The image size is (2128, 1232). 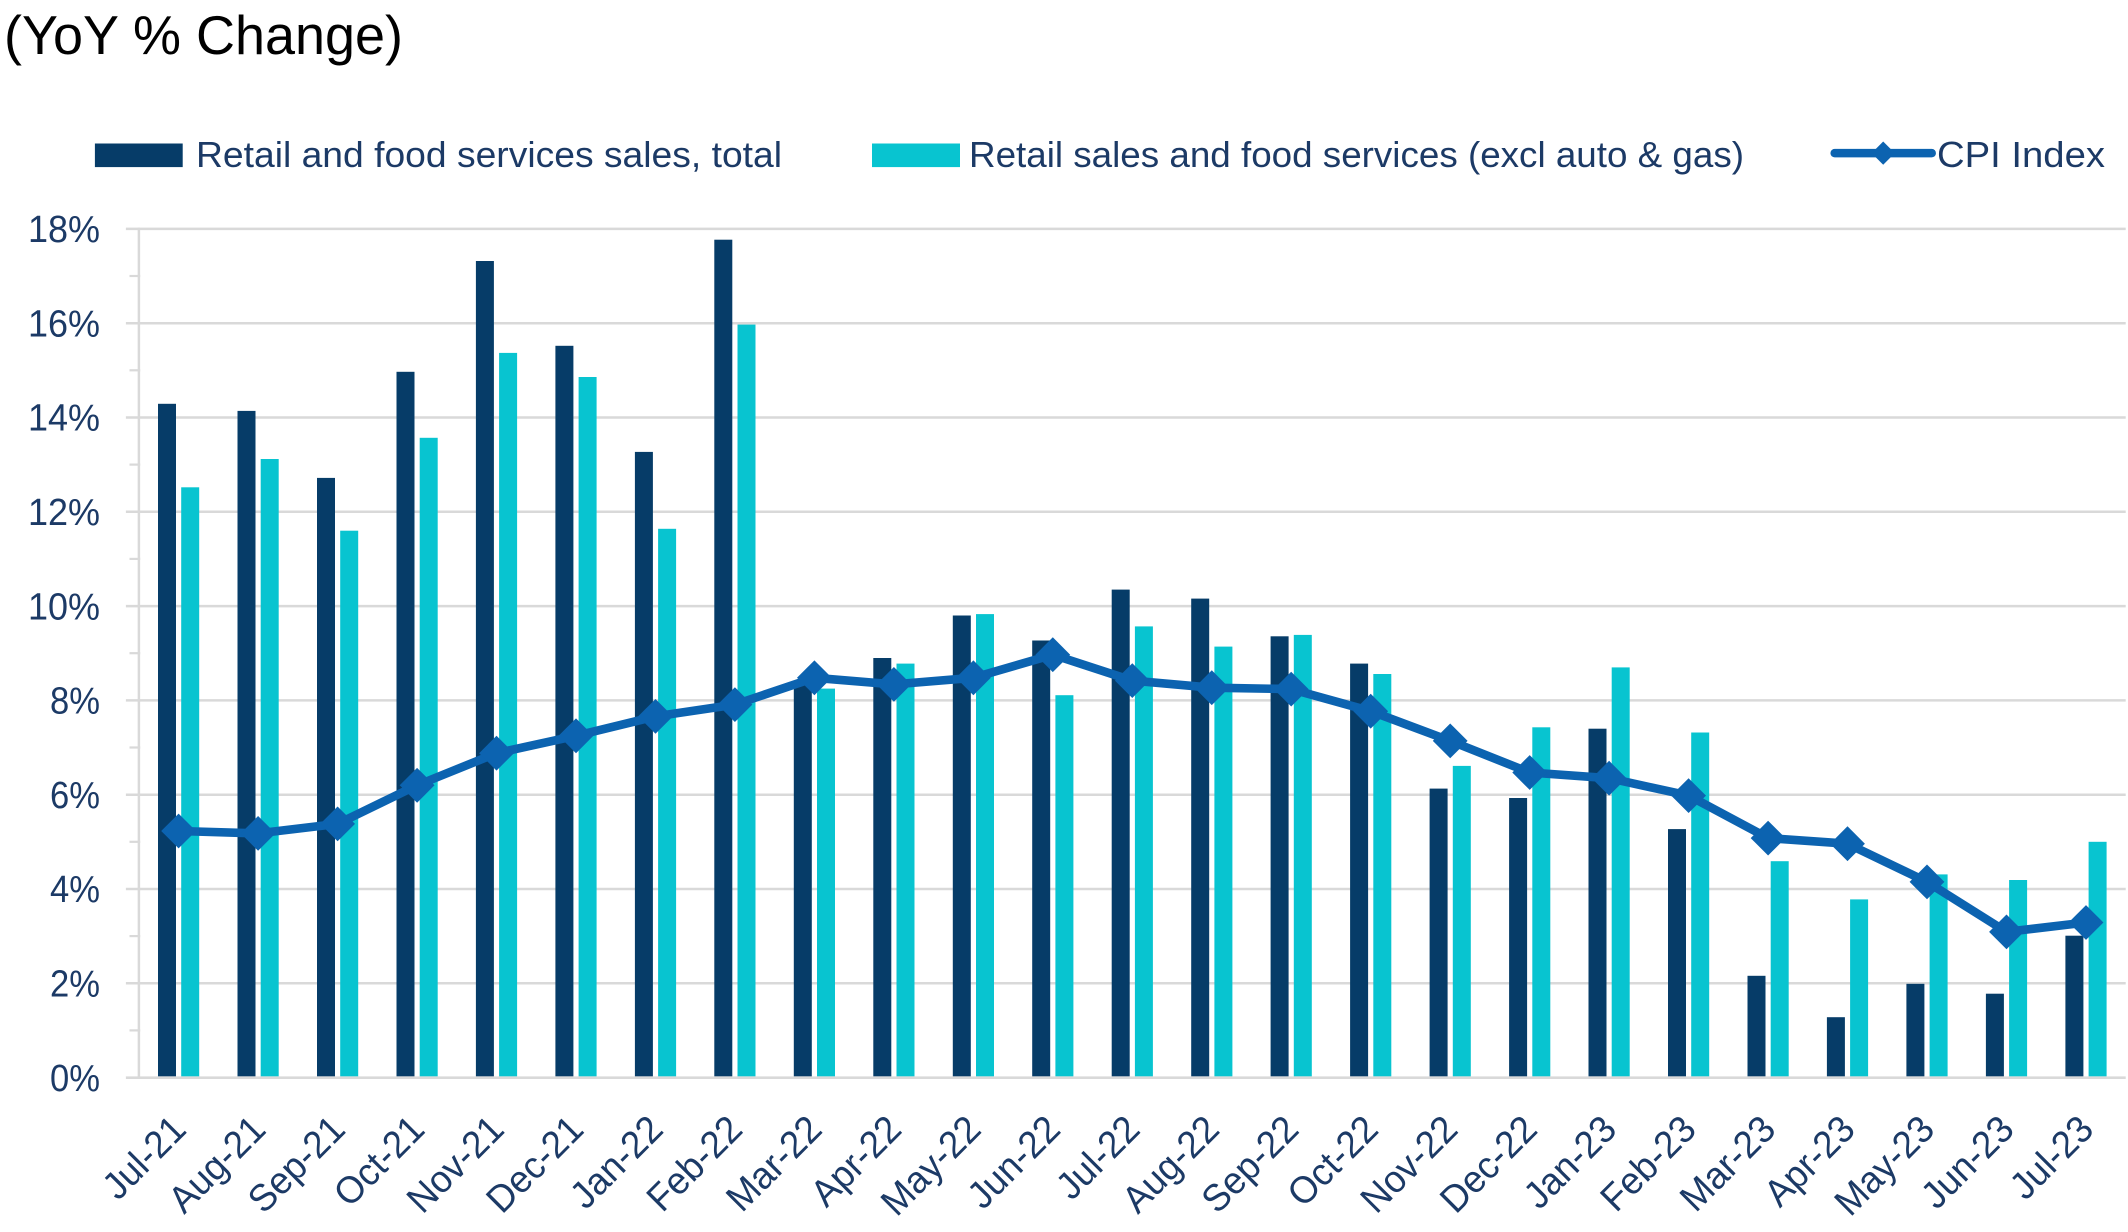 I want to click on svg-text: (YoY % Change), so click(x=203, y=35).